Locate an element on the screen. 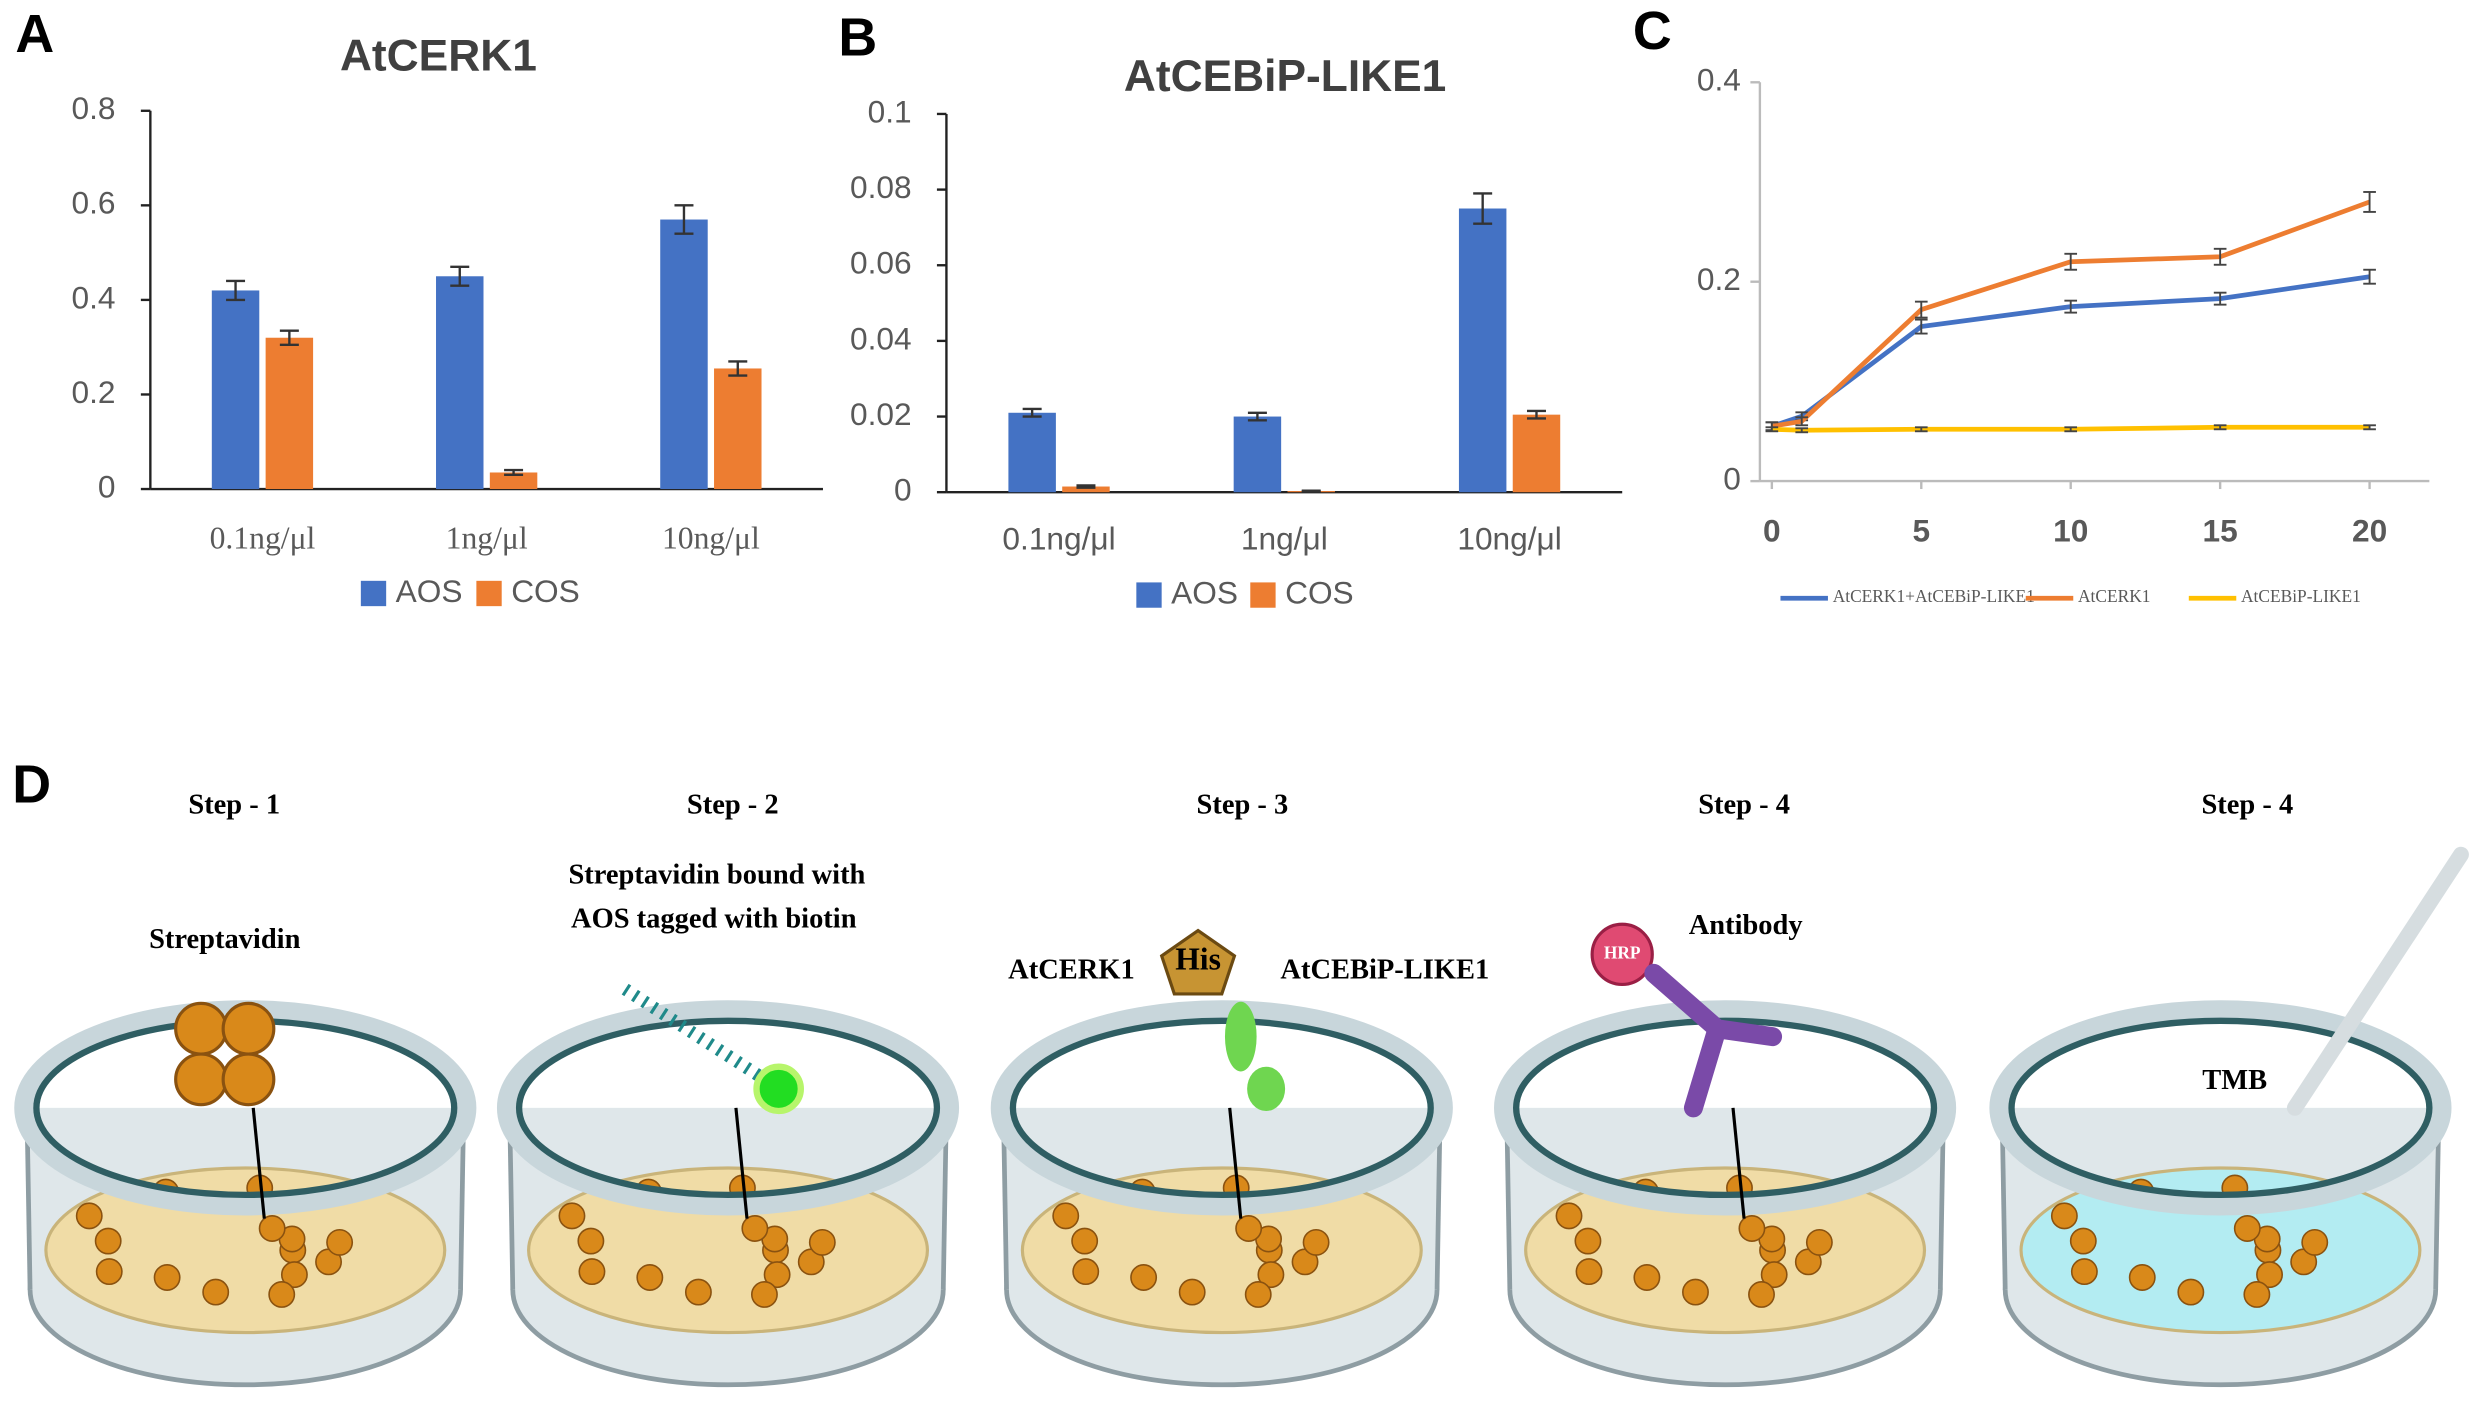  legend-label: AOS is located at coordinates (429, 591).